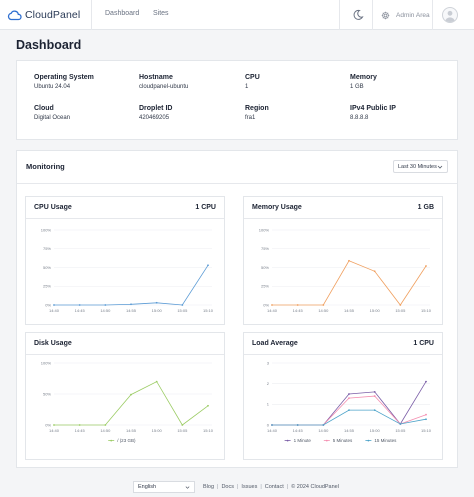  What do you see at coordinates (274, 487) in the screenshot?
I see `footer-link-contact: Contact` at bounding box center [274, 487].